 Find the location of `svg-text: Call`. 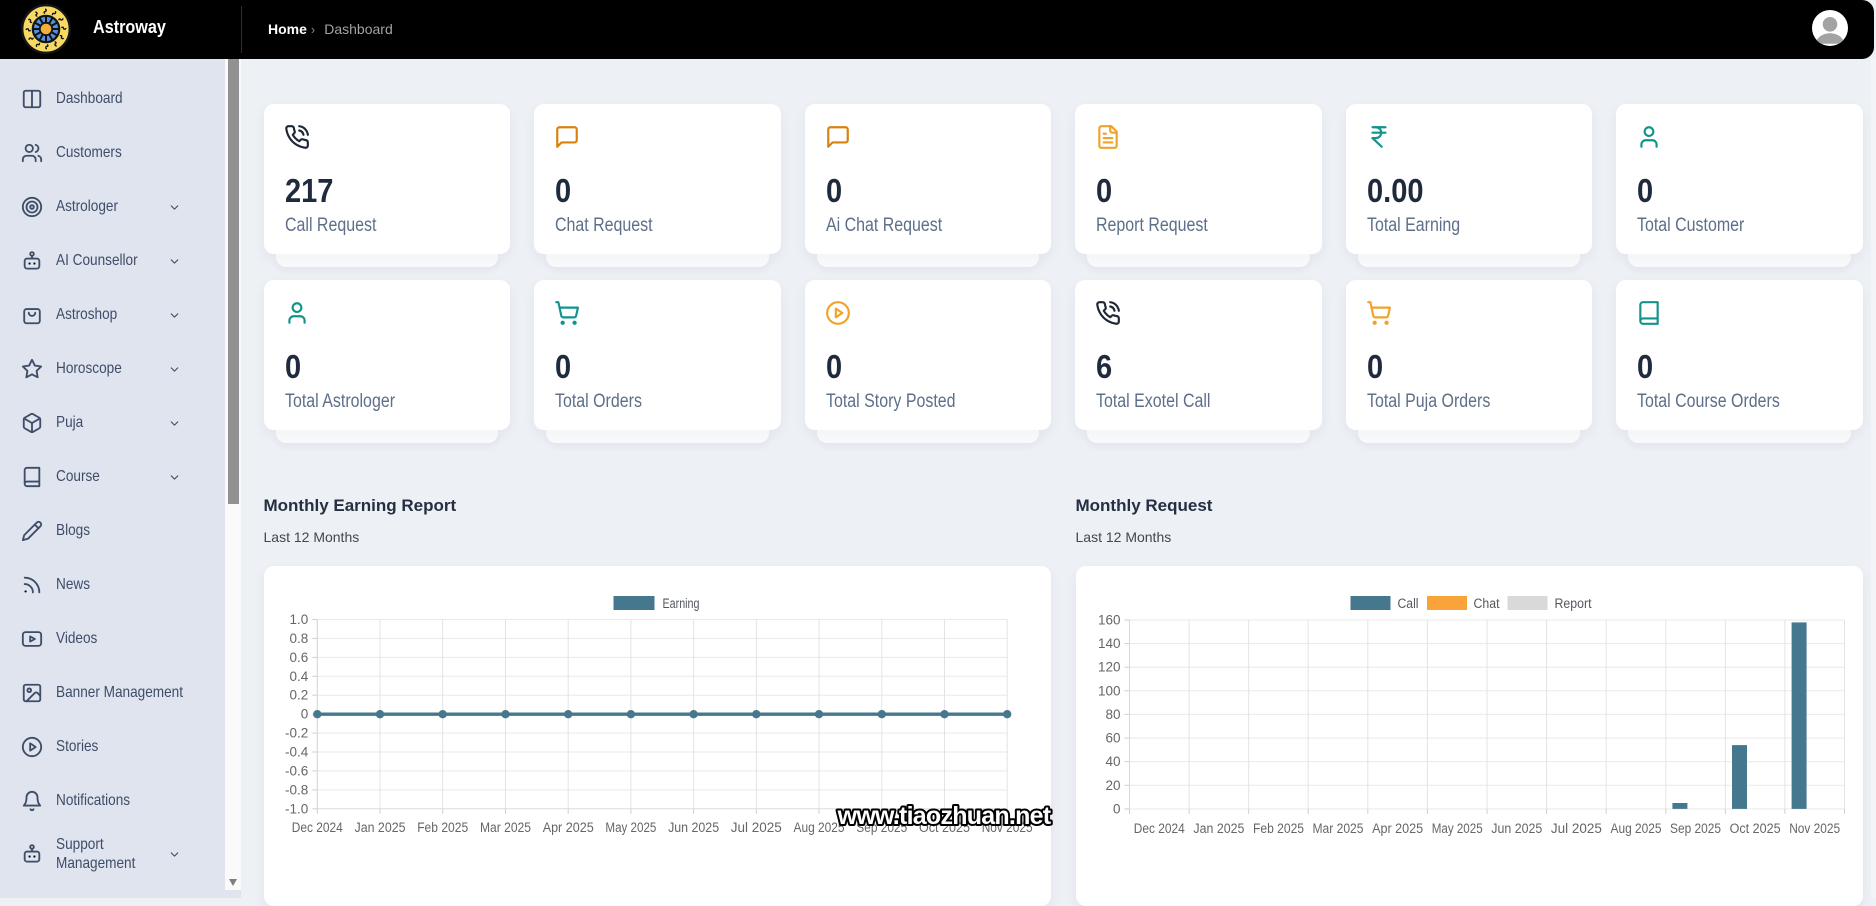

svg-text: Call is located at coordinates (1407, 603).